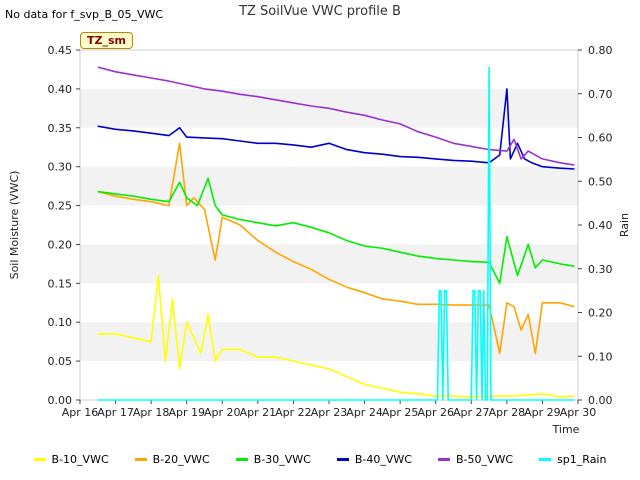 The width and height of the screenshot is (640, 480). Describe the element at coordinates (507, 412) in the screenshot. I see `x-tick-label: Apr 28` at that location.